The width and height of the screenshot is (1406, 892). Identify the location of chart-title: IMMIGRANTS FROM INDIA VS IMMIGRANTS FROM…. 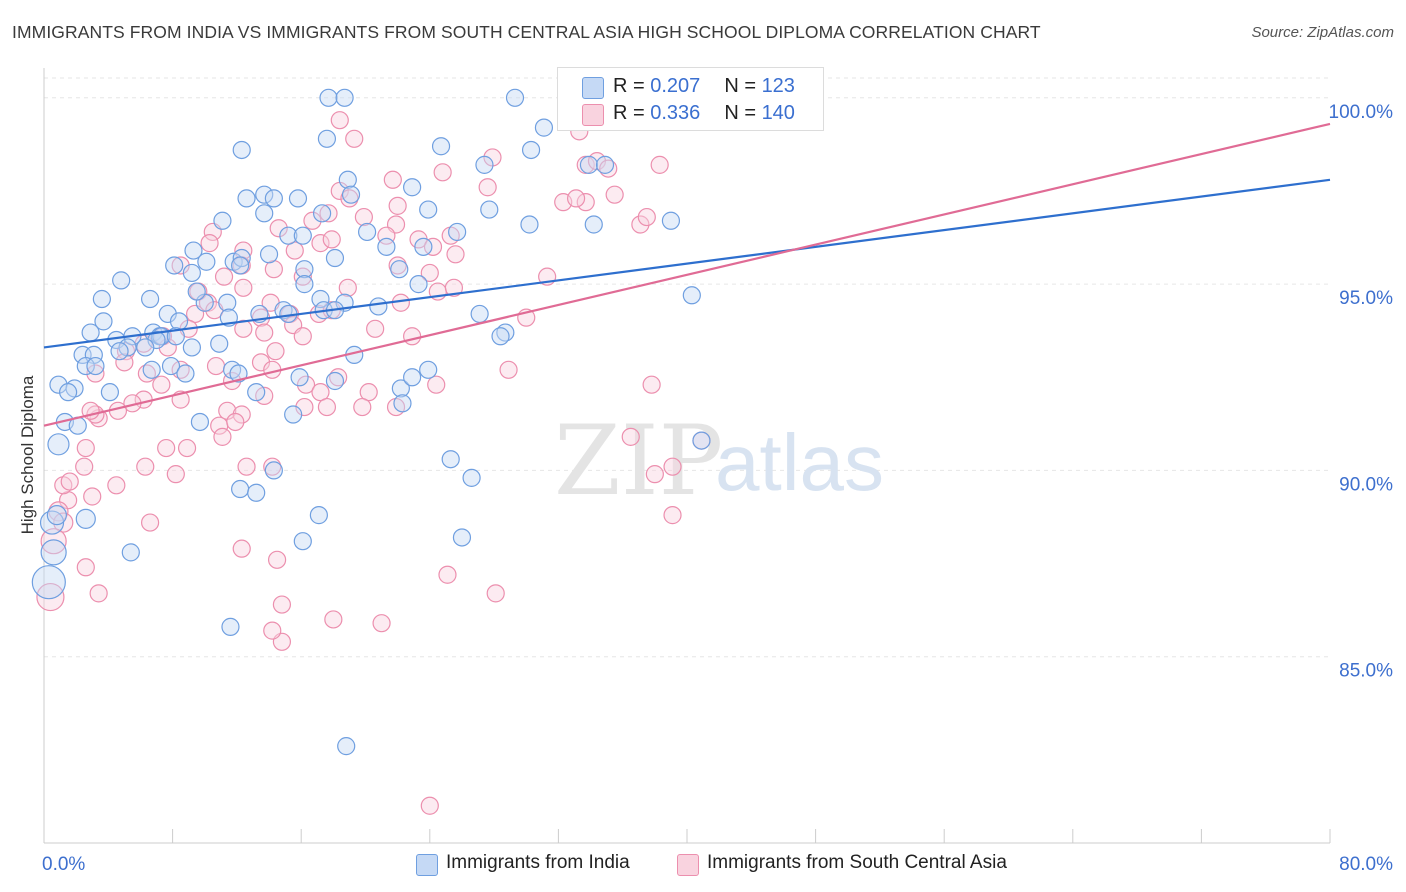
(526, 32).